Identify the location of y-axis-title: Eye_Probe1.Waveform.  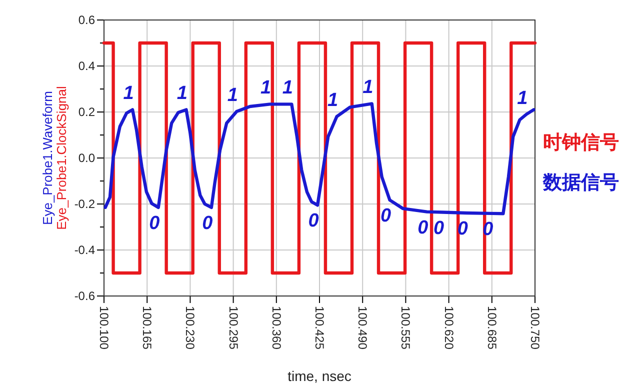
(47, 158).